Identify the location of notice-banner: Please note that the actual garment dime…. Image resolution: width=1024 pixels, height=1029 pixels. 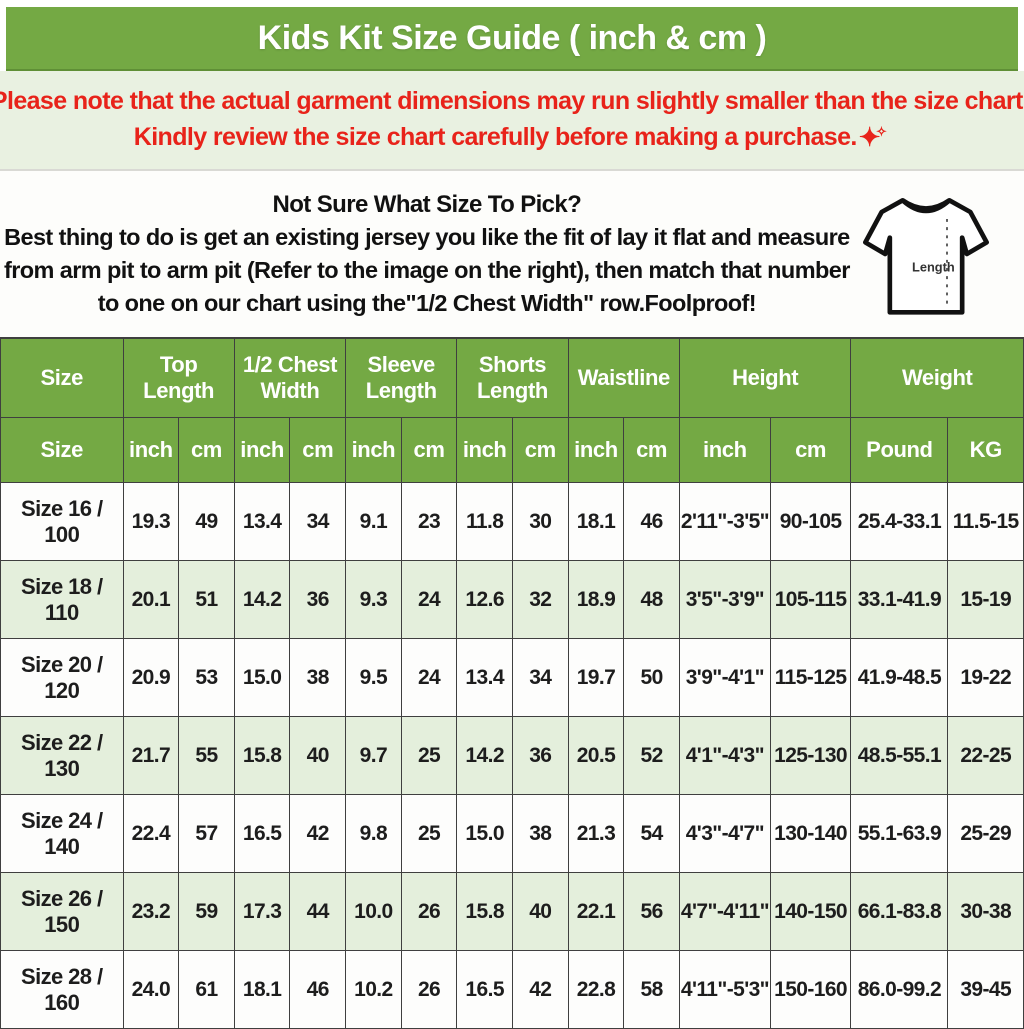
(512, 120).